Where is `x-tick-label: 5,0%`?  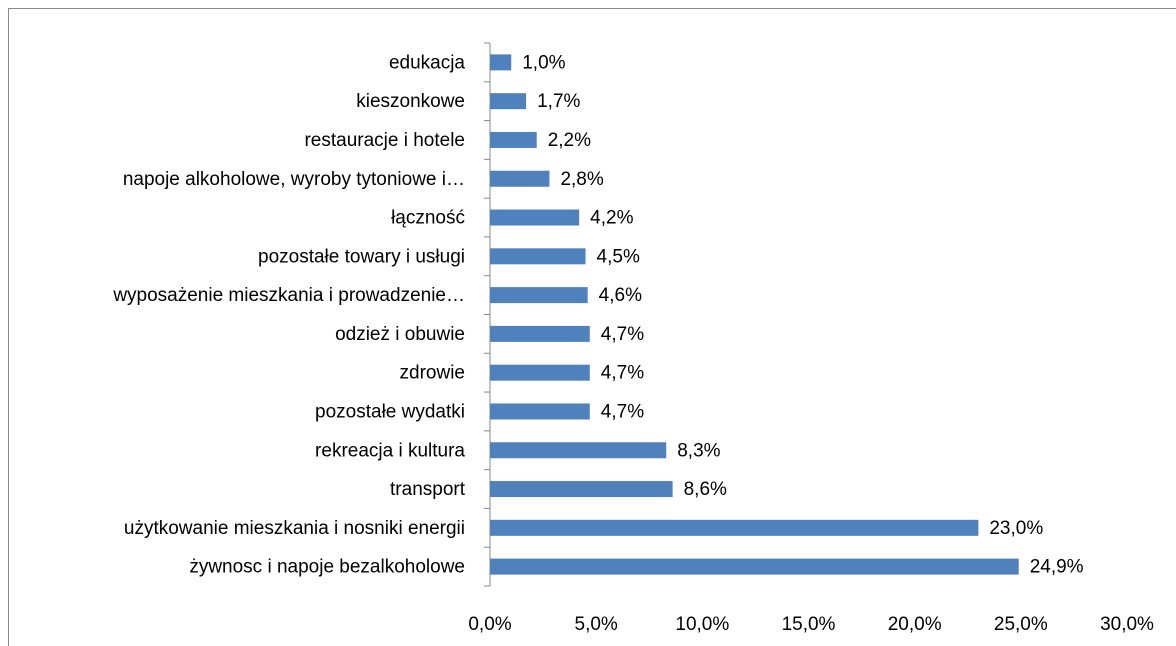
x-tick-label: 5,0% is located at coordinates (596, 624).